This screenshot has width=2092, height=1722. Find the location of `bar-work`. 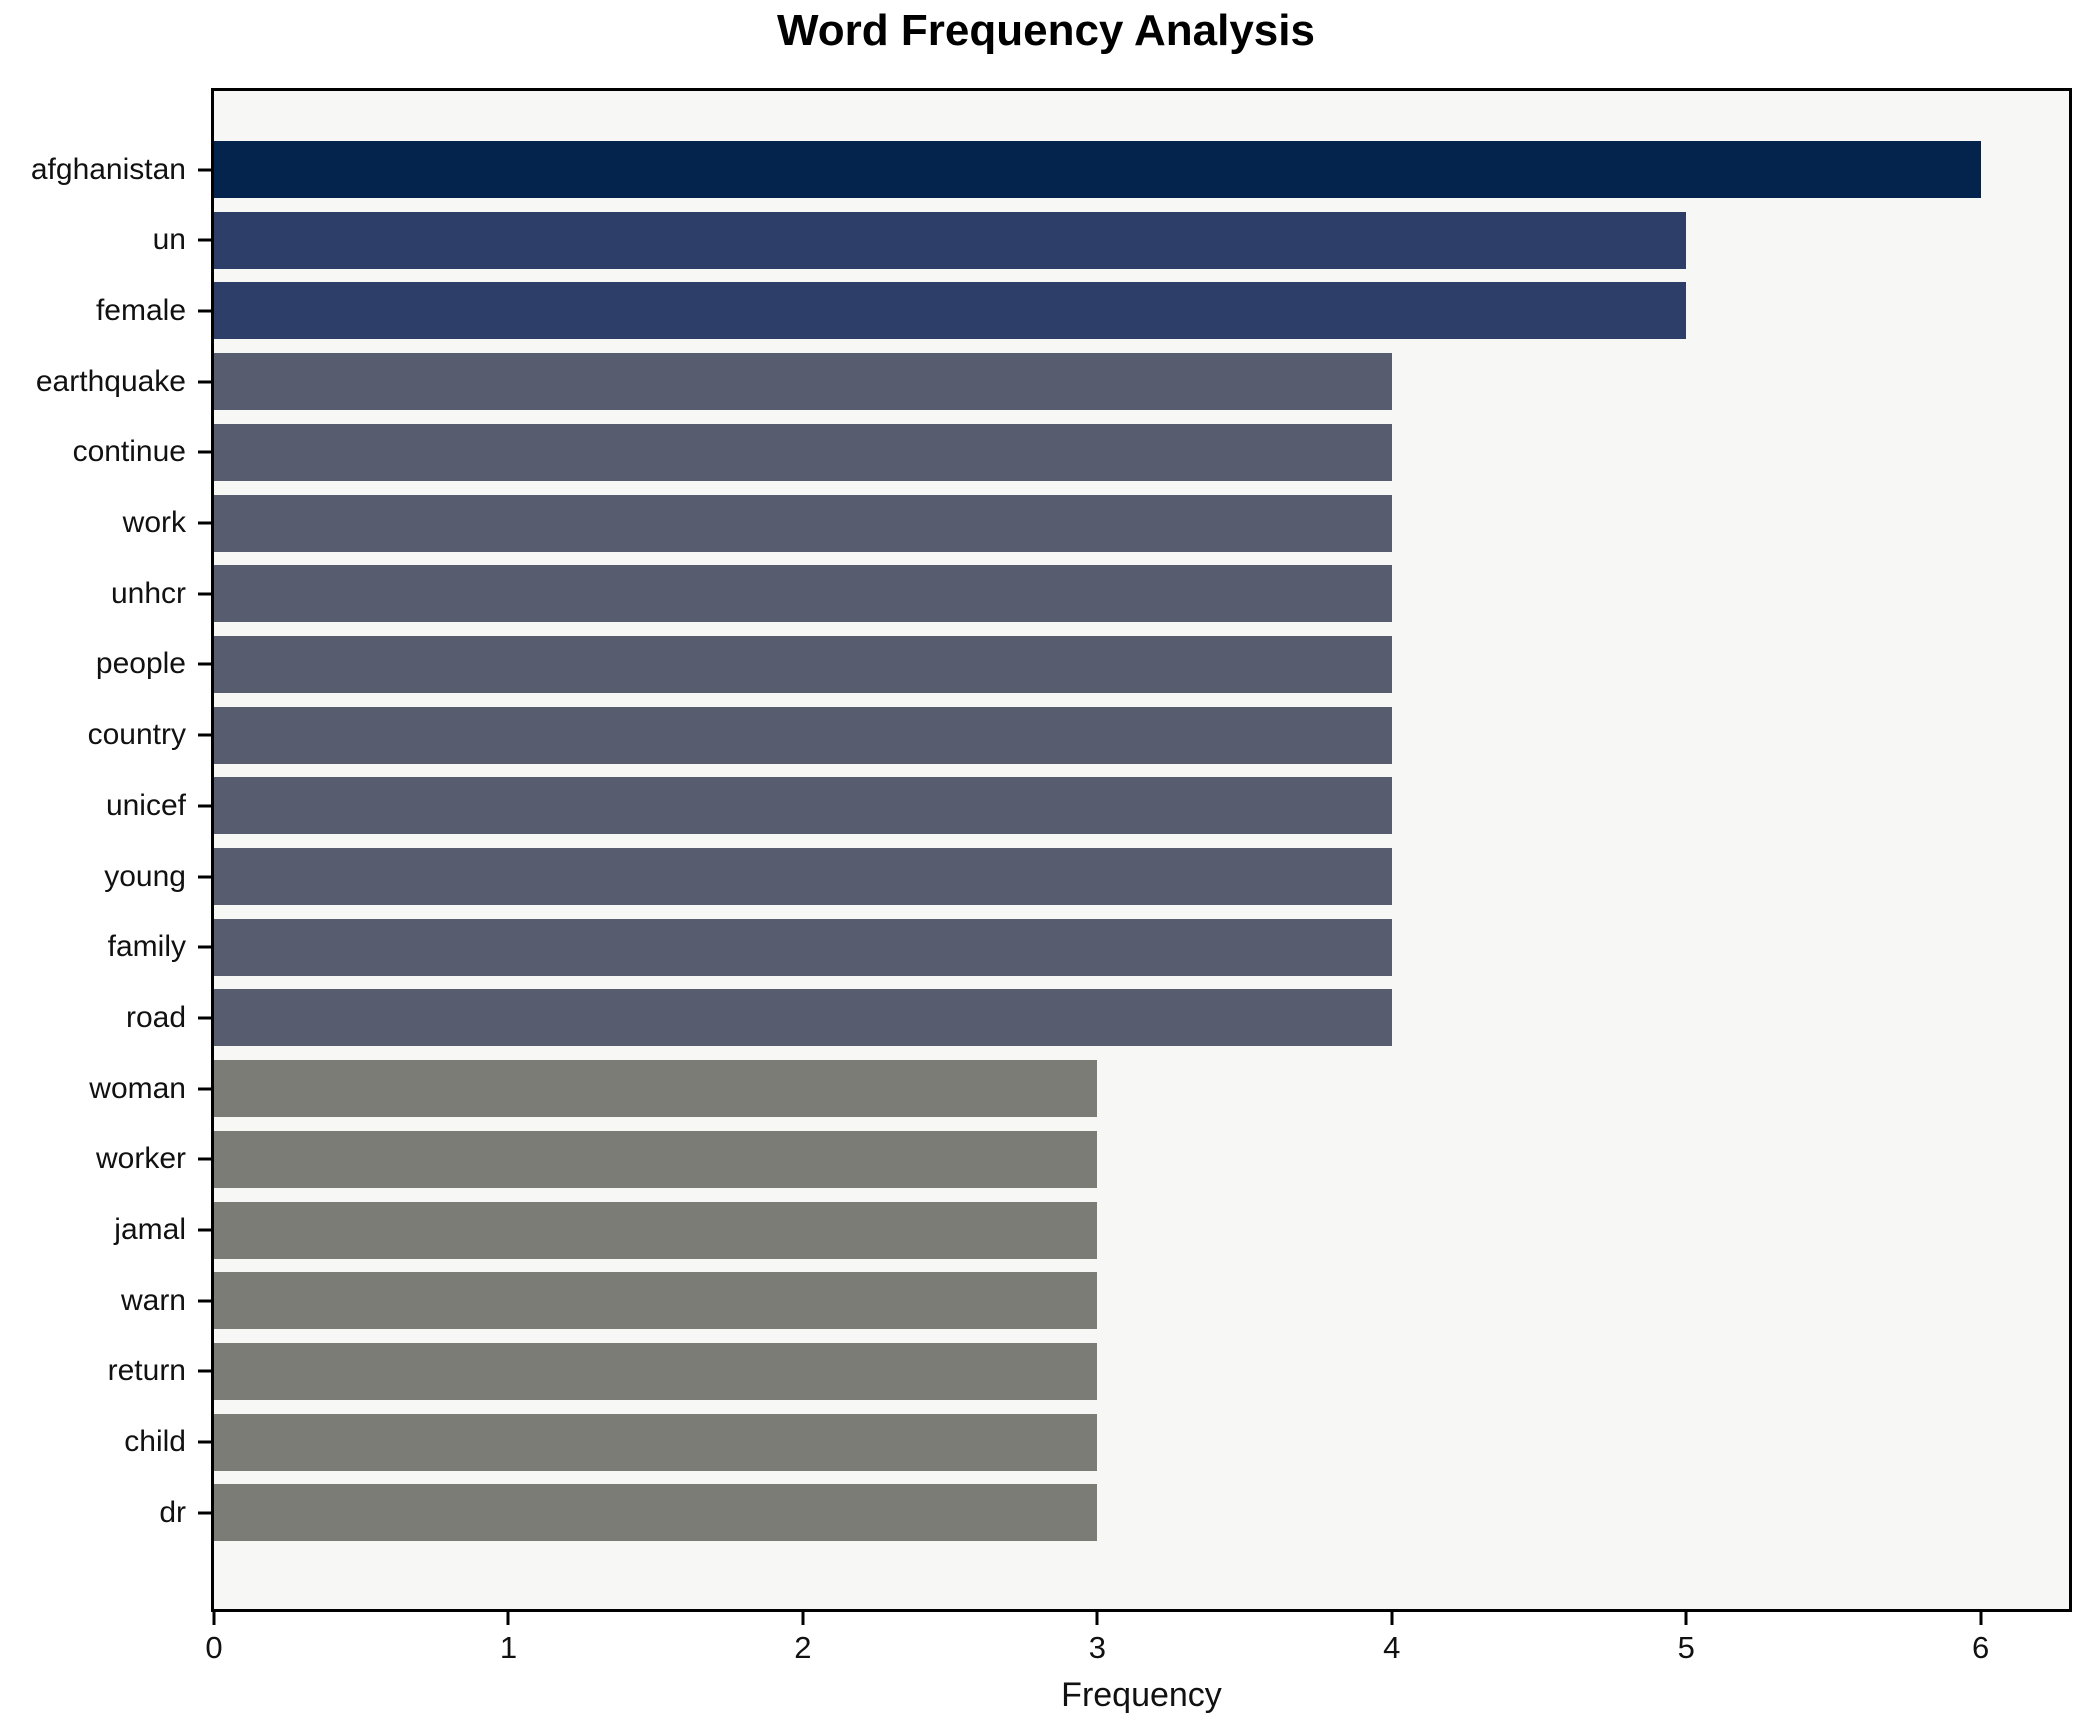

bar-work is located at coordinates (803, 523).